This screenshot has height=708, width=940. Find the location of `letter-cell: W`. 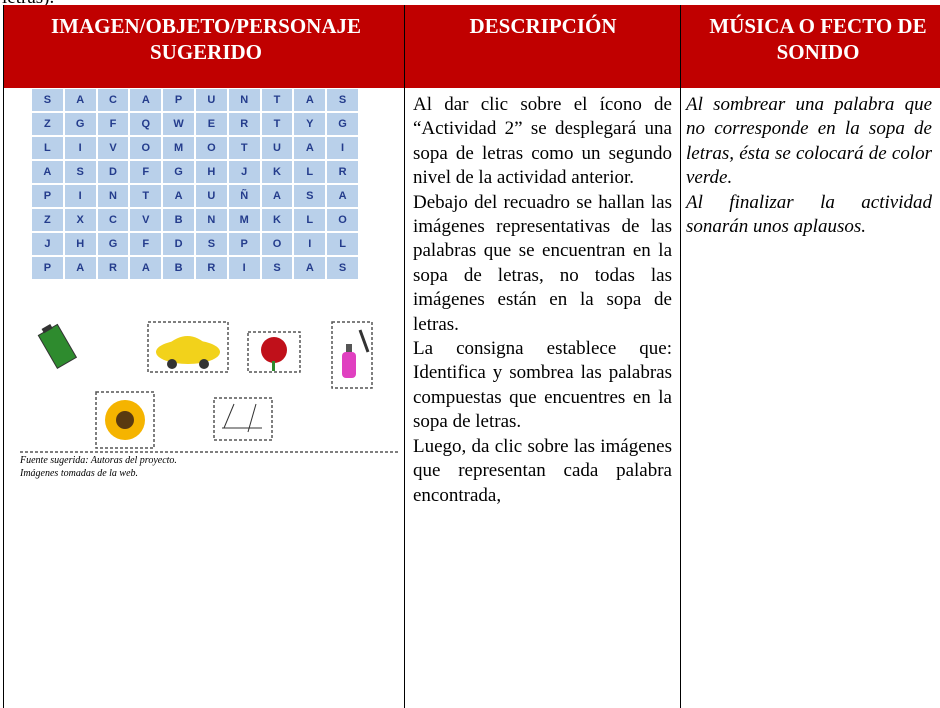

letter-cell: W is located at coordinates (178, 124).